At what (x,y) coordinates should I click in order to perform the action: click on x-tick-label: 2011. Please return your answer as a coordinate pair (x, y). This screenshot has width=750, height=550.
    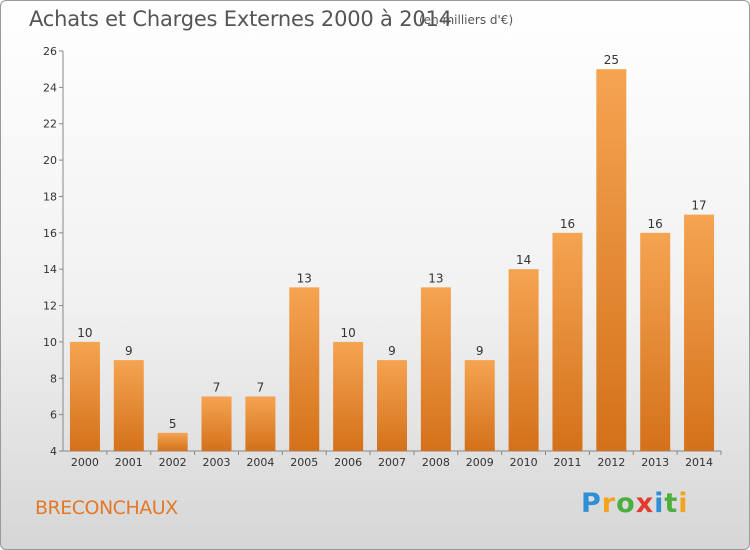
    Looking at the image, I should click on (567, 462).